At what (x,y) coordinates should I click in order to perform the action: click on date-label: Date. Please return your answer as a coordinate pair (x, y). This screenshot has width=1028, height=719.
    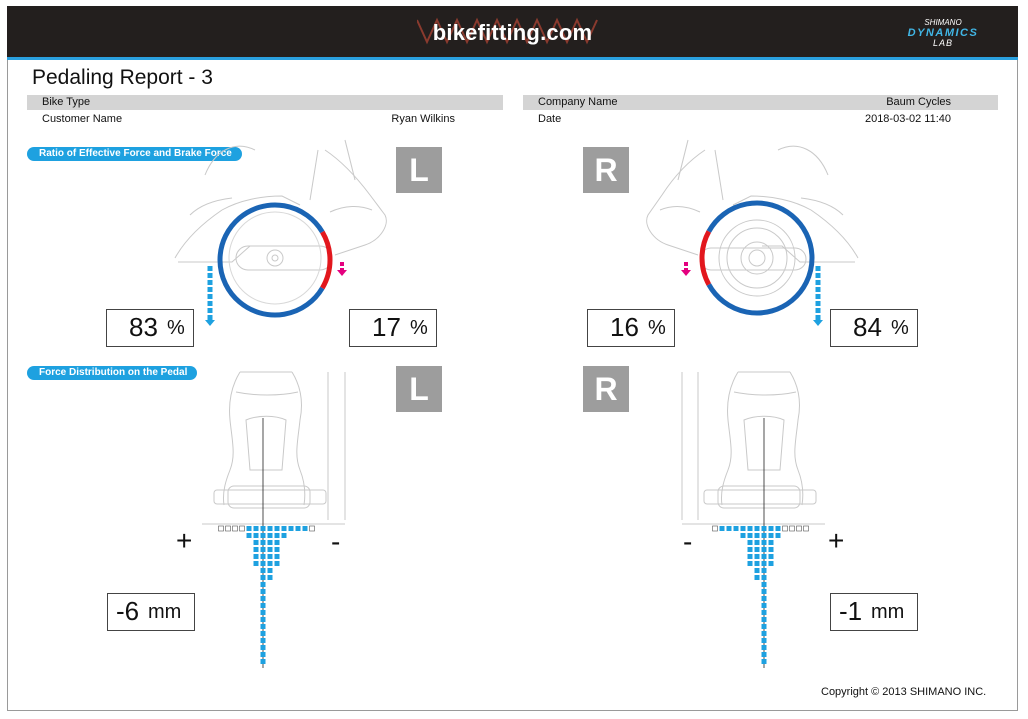
    Looking at the image, I should click on (550, 119).